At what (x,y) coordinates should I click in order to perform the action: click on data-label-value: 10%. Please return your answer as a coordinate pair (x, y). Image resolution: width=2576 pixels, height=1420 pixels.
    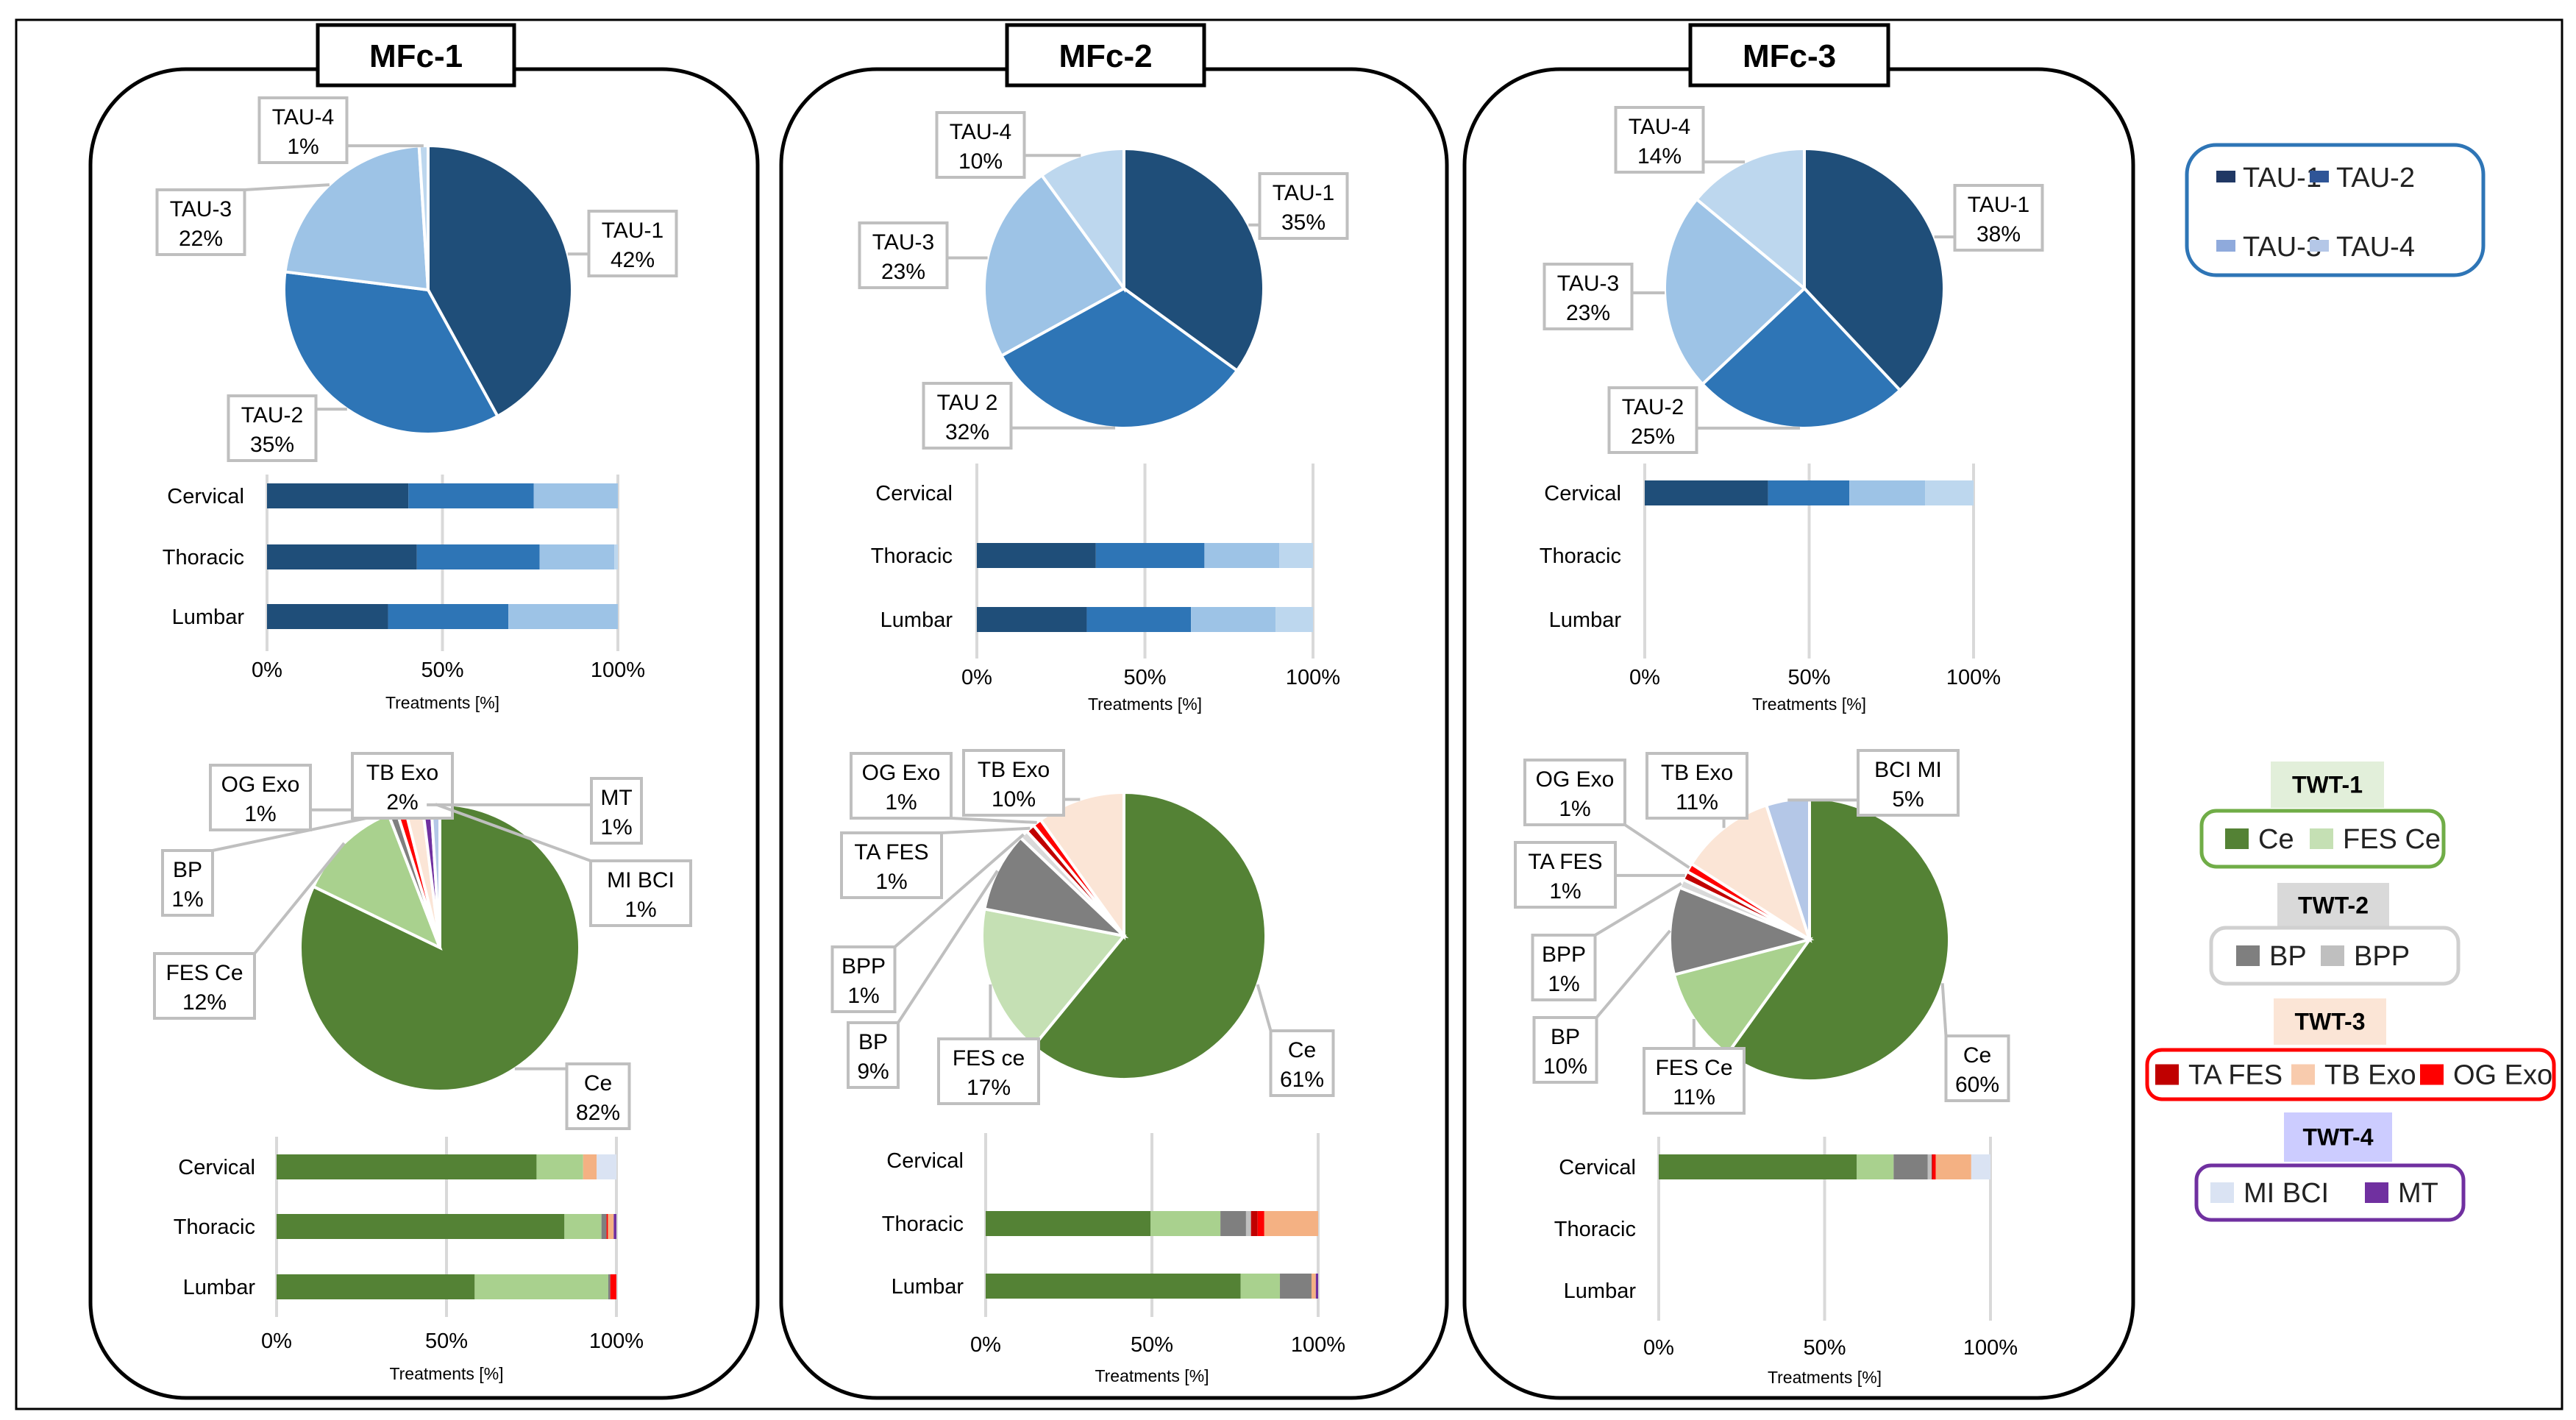
    Looking at the image, I should click on (980, 161).